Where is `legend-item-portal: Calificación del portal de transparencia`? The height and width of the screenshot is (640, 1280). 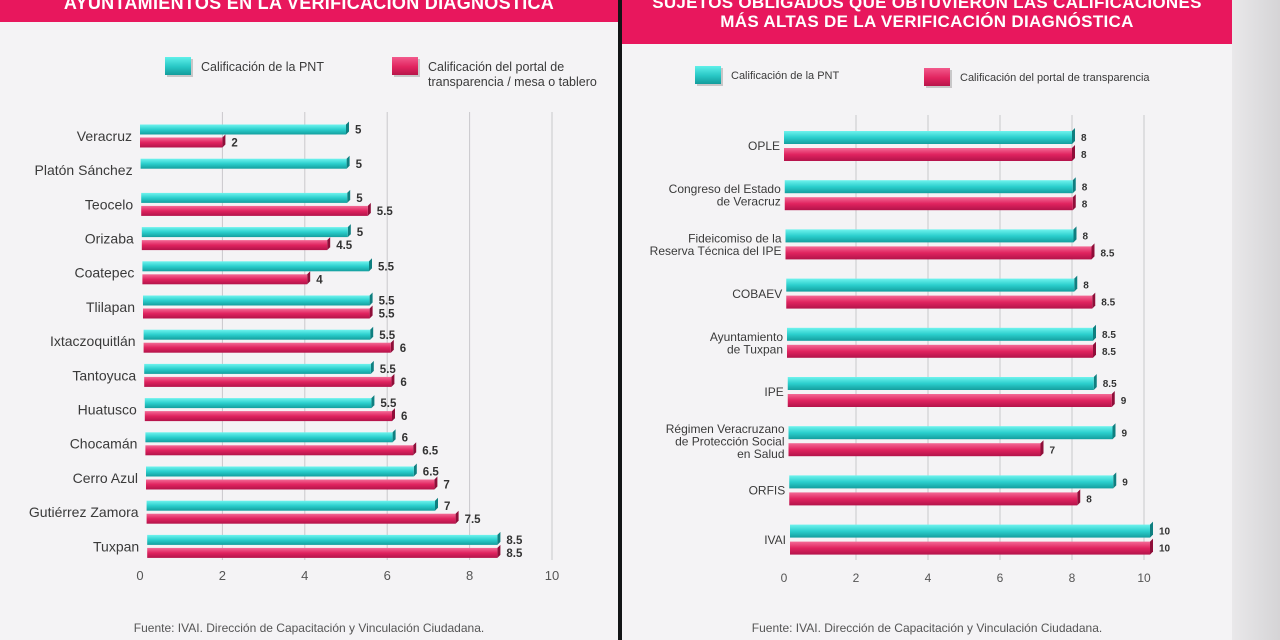
legend-item-portal: Calificación del portal de transparencia is located at coordinates (1037, 77).